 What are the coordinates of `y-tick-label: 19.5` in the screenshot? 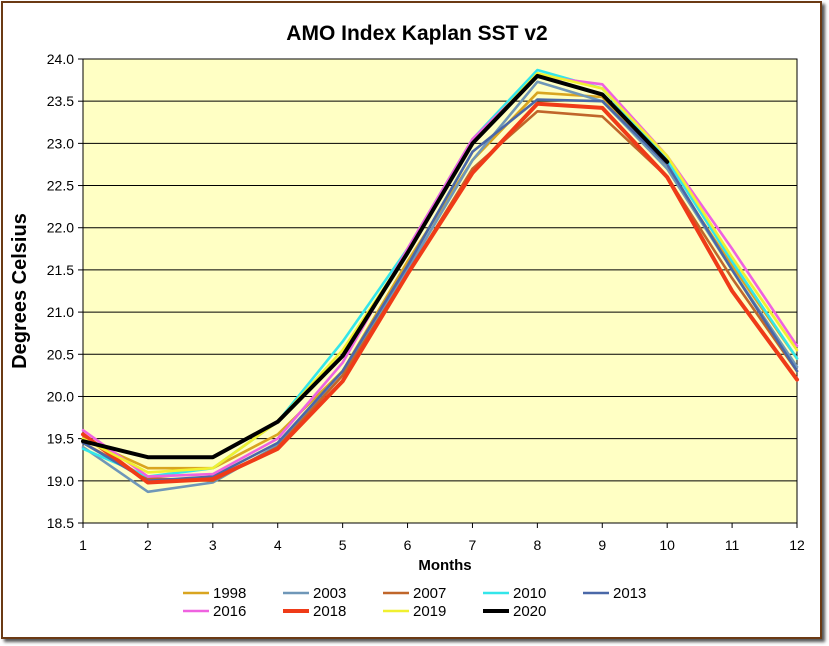 It's located at (60, 439).